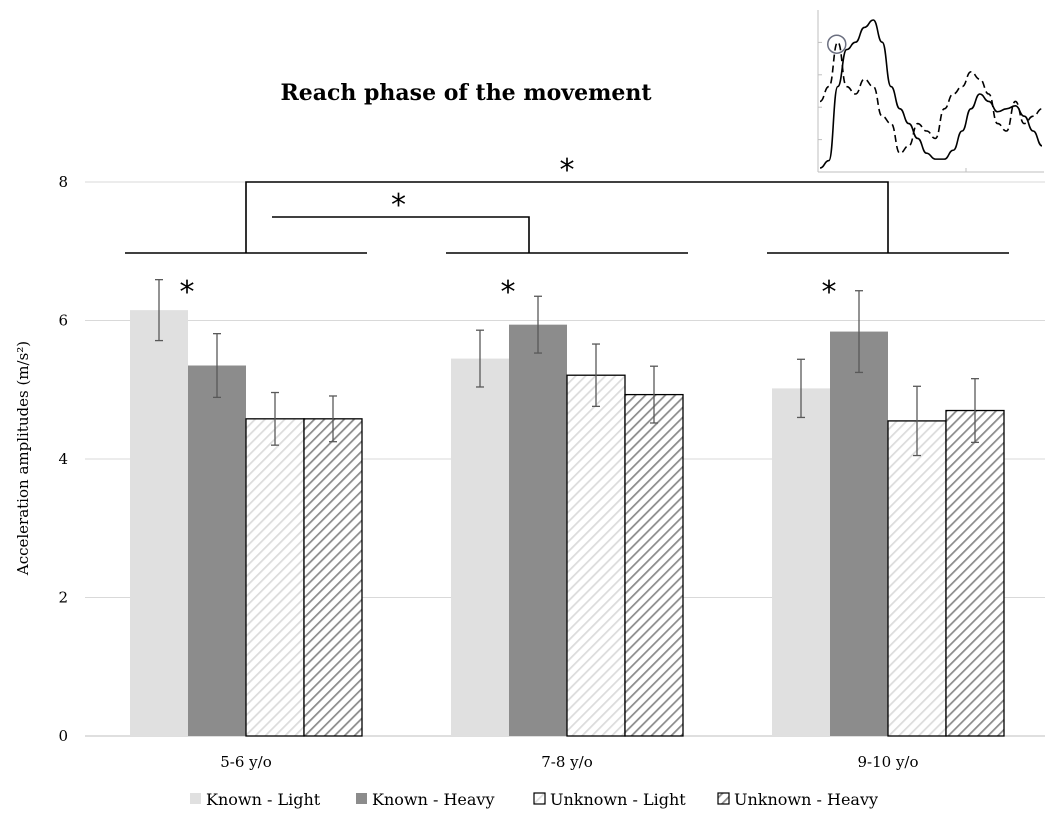 This screenshot has height=814, width=1046. I want to click on inset-peak-marker, so click(837, 44).